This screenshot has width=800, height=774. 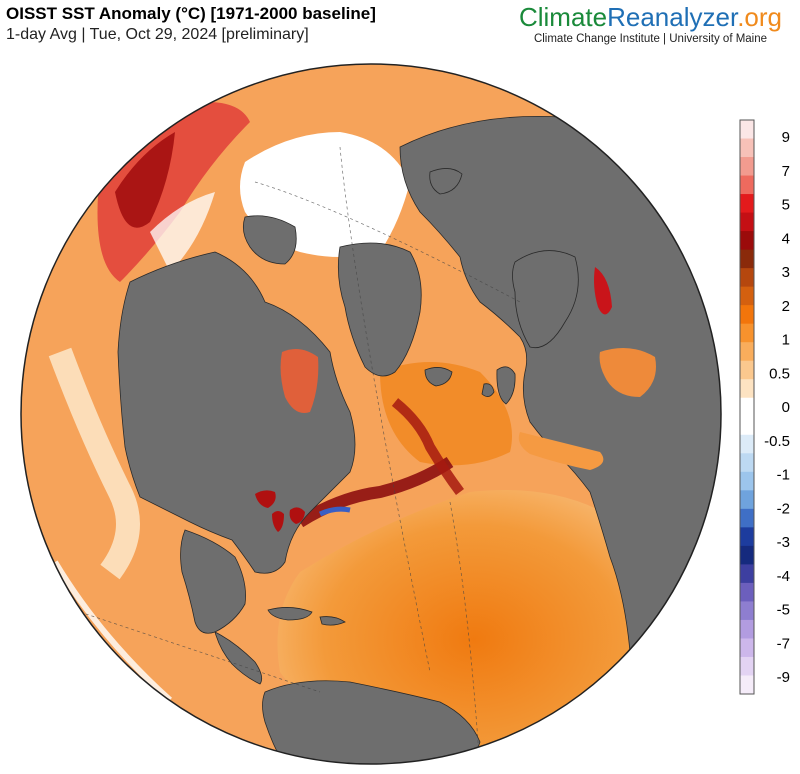 I want to click on pacific-neutral-band, so click(x=112, y=631).